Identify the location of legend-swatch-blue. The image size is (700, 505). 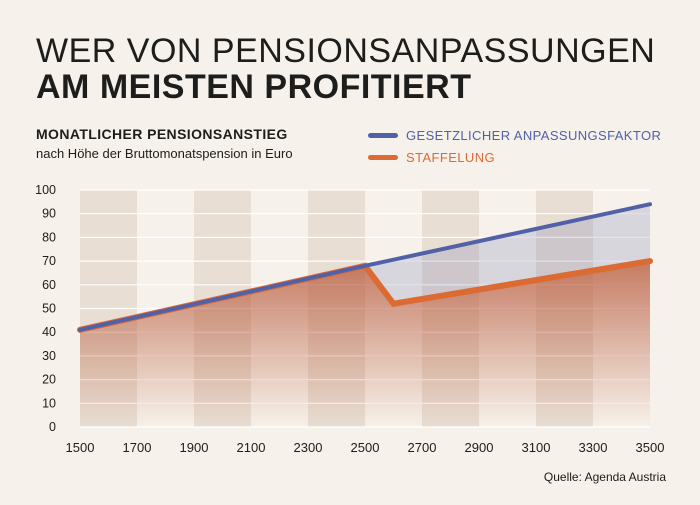
(383, 135).